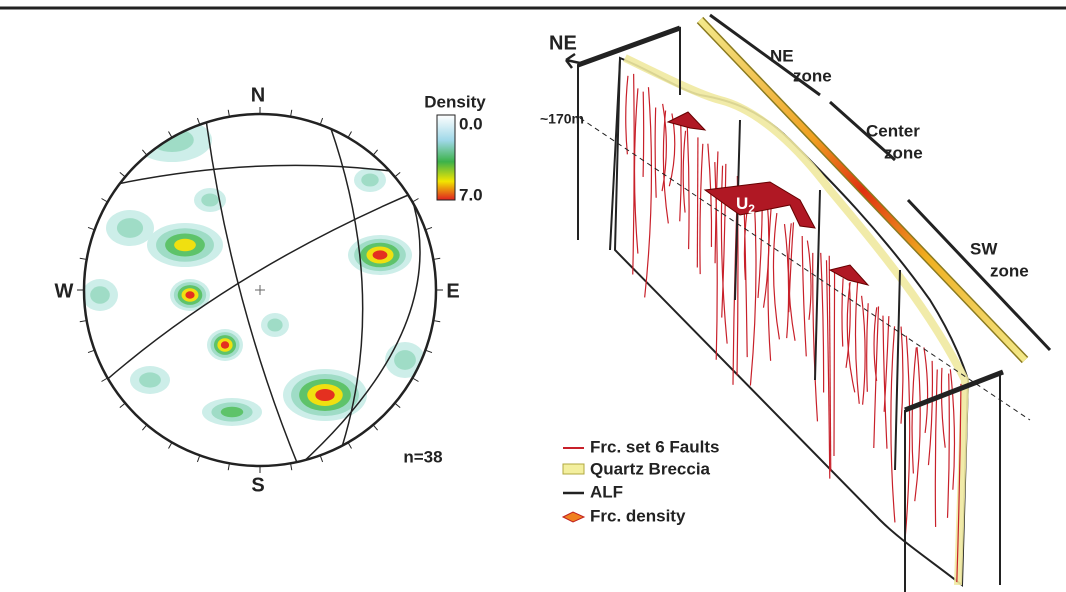 The image size is (1066, 592). What do you see at coordinates (954, 391) in the screenshot?
I see `end-top` at bounding box center [954, 391].